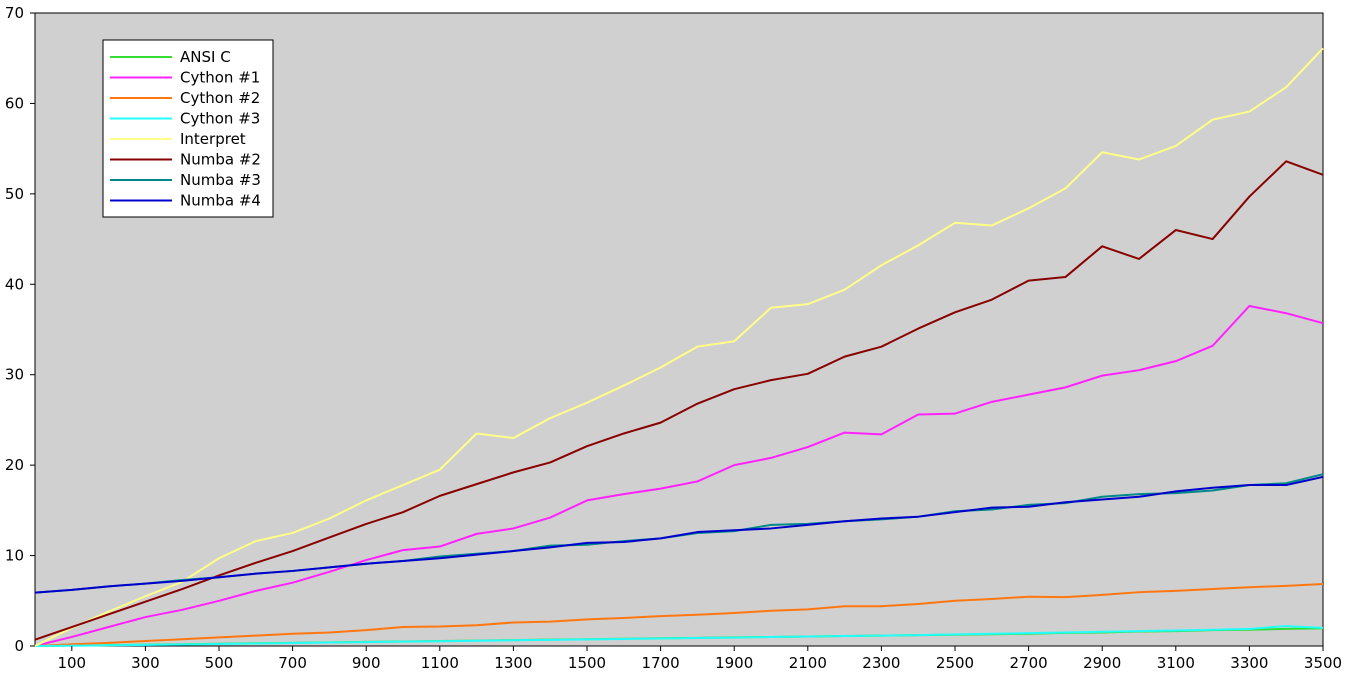 The width and height of the screenshot is (1346, 682). Describe the element at coordinates (220, 119) in the screenshot. I see `legend-label-cython-3: Cython #3` at that location.